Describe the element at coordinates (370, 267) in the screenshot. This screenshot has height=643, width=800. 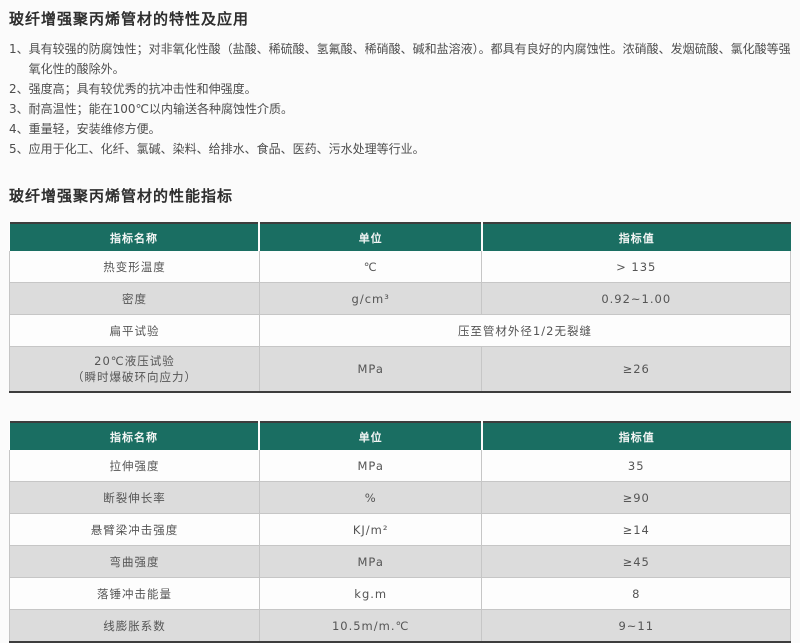
I see `cell-unit: ℃` at that location.